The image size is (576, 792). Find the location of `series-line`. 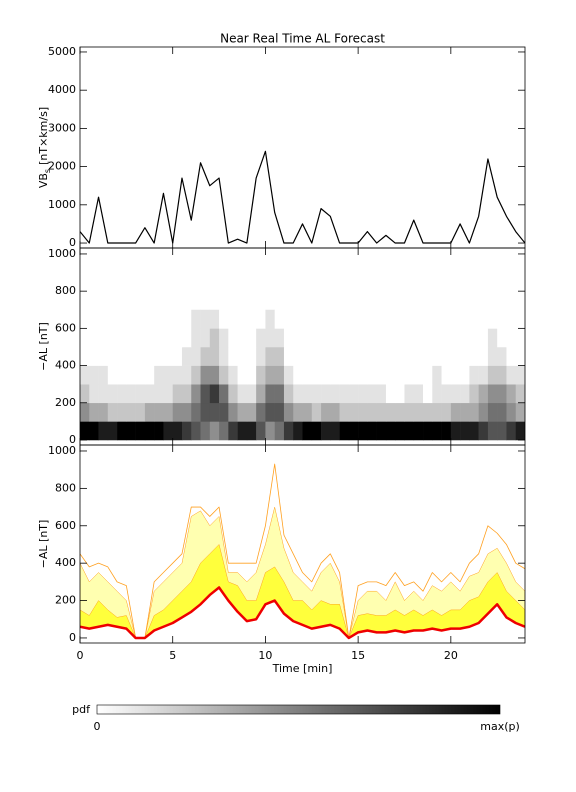

series-line is located at coordinates (302, 613).